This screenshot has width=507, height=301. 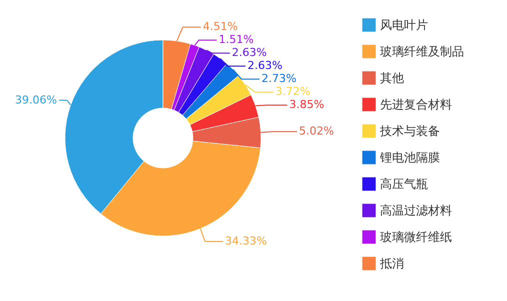 What do you see at coordinates (416, 211) in the screenshot?
I see `legend-label: 高温过滤材料` at bounding box center [416, 211].